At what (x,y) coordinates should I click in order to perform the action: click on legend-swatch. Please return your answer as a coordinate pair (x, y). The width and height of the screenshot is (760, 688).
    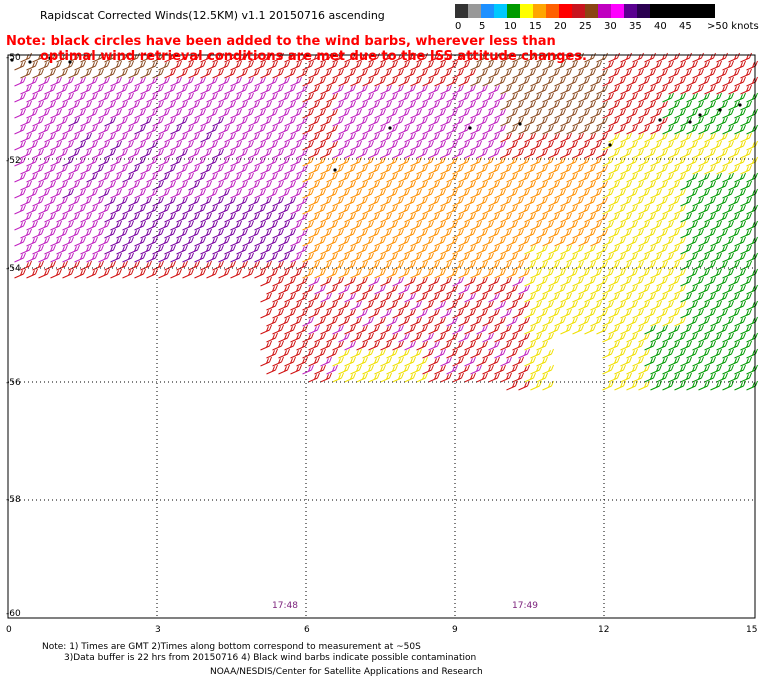
    Looking at the image, I should click on (669, 11).